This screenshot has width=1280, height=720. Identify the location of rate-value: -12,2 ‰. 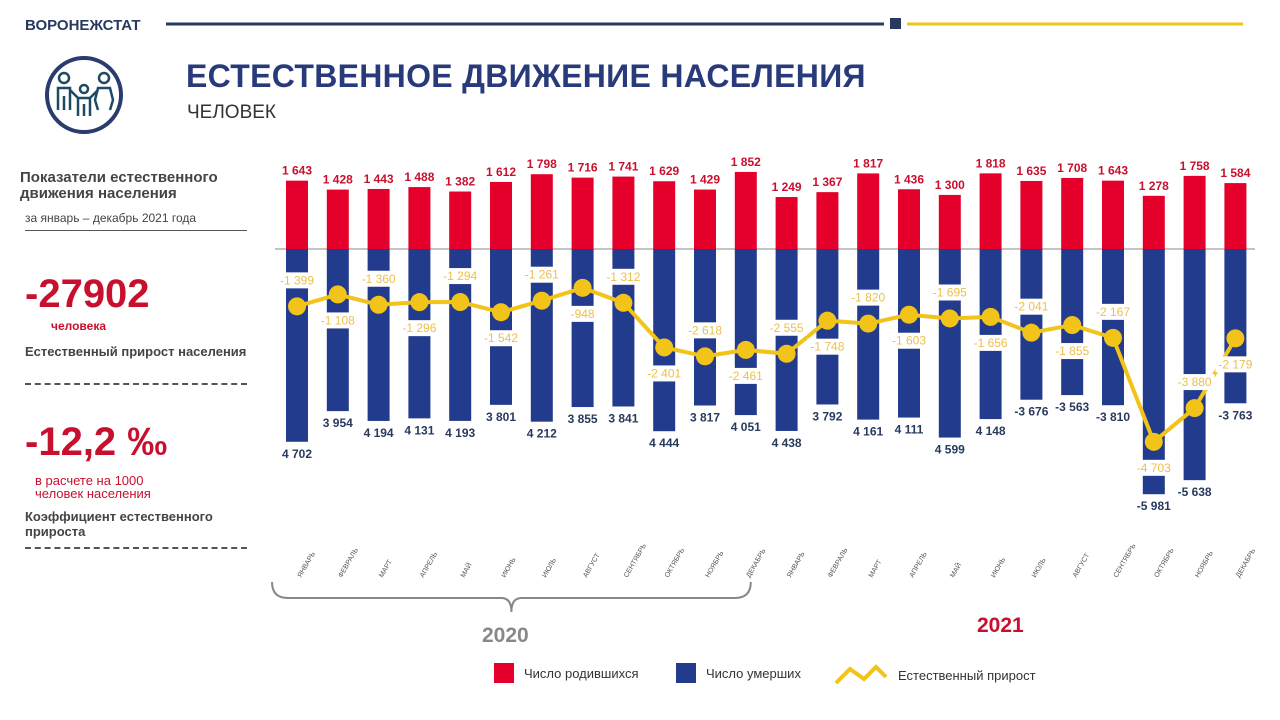
(96, 442).